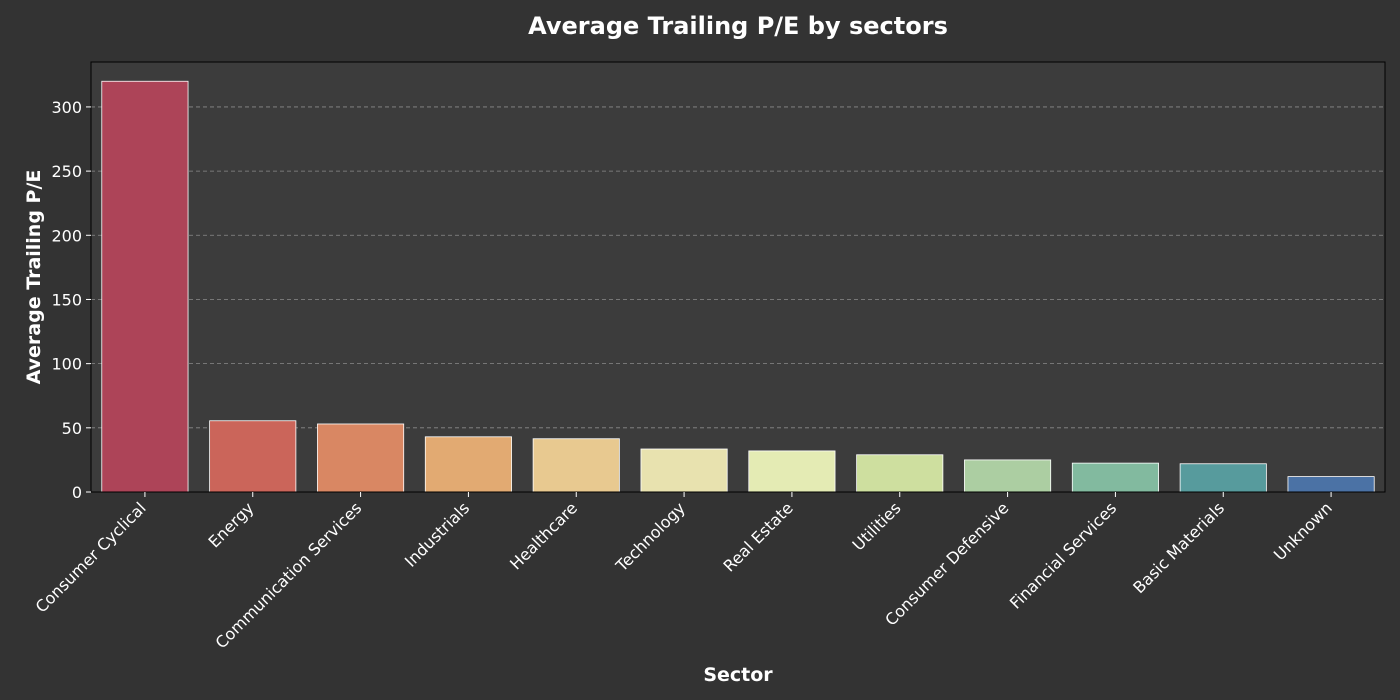 The width and height of the screenshot is (1400, 700). What do you see at coordinates (738, 675) in the screenshot?
I see `x-axis-label: Sector` at bounding box center [738, 675].